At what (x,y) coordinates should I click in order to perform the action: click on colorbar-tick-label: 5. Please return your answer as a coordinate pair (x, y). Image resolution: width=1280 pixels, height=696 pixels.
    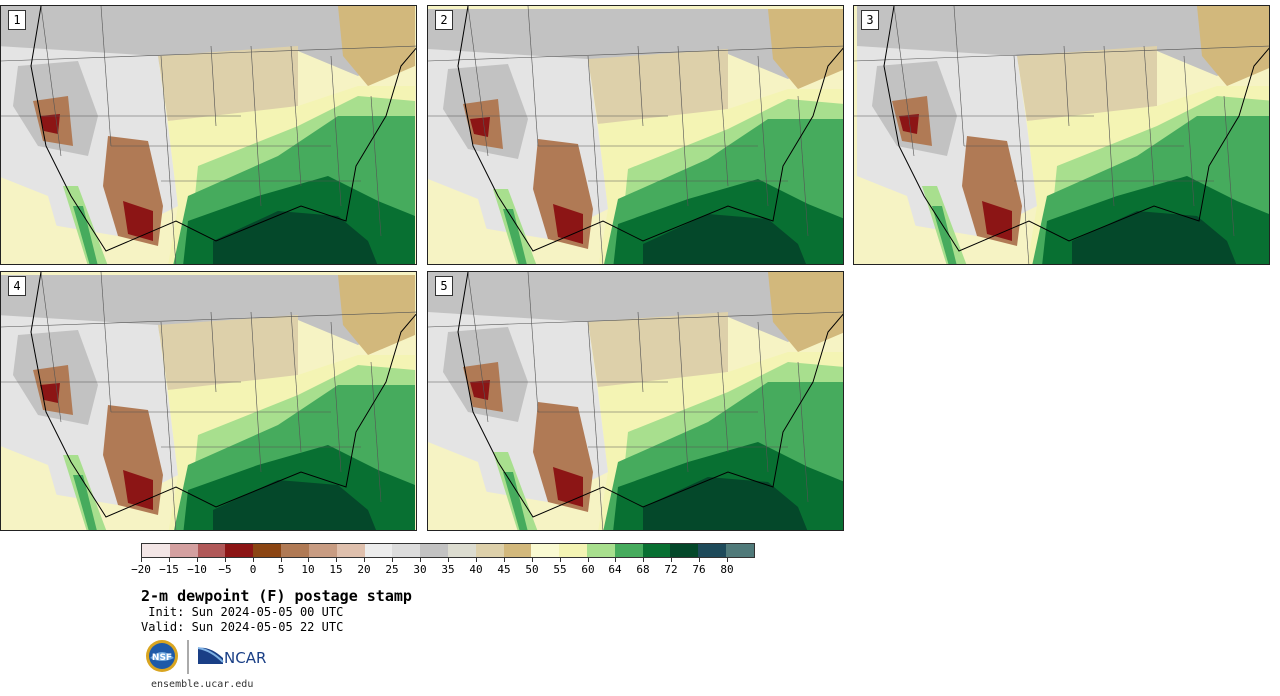
    Looking at the image, I should click on (281, 569).